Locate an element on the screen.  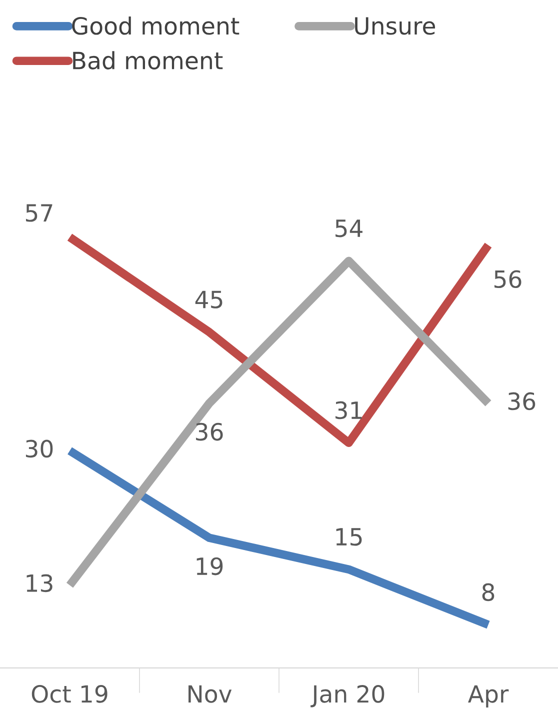
data-label: 57 is located at coordinates (39, 213).